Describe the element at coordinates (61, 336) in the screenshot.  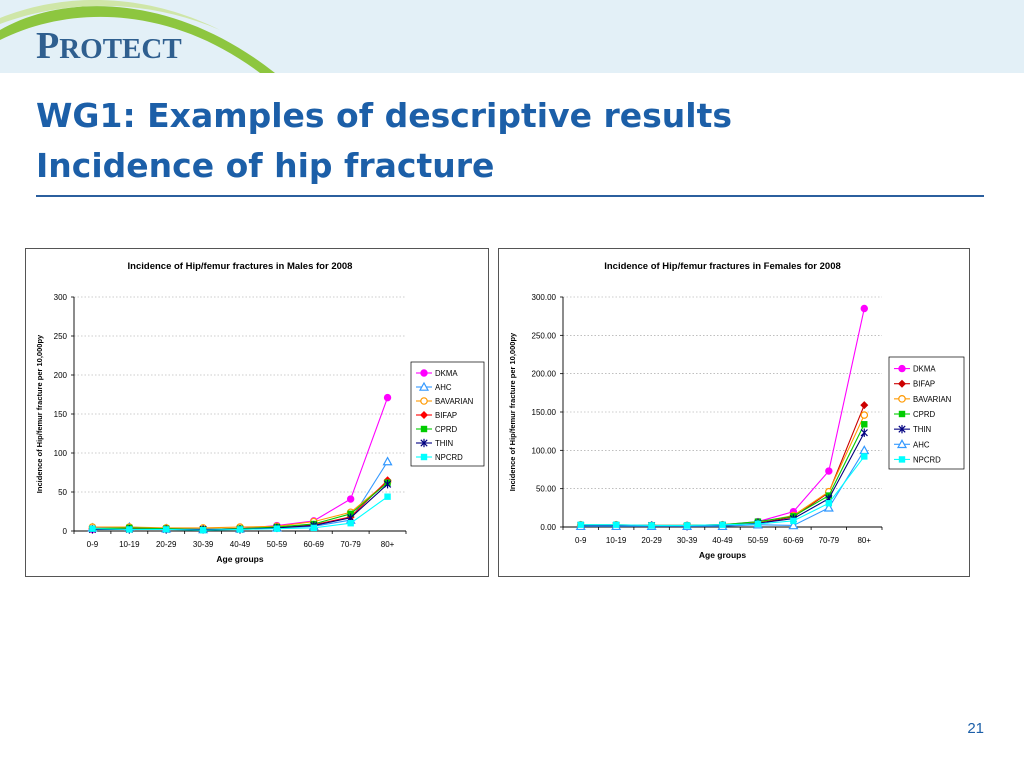
I see `y-tick-label: 250` at that location.